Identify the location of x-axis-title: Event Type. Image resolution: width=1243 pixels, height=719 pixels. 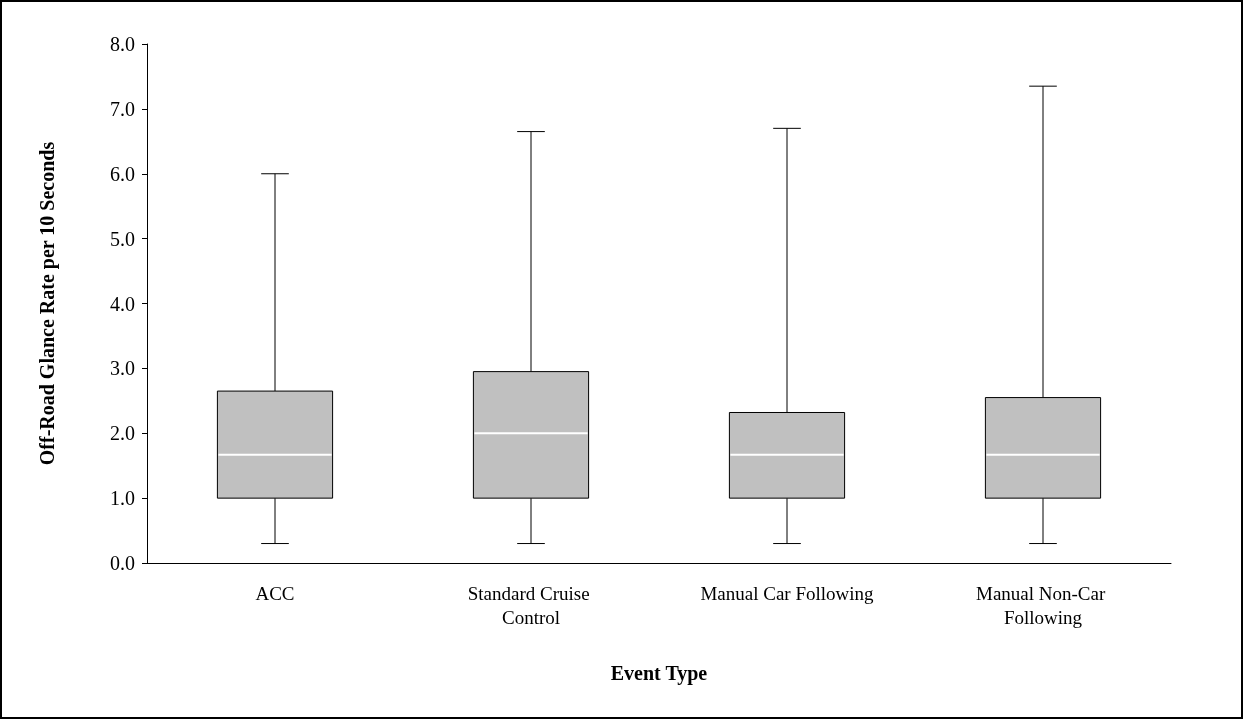
(659, 673).